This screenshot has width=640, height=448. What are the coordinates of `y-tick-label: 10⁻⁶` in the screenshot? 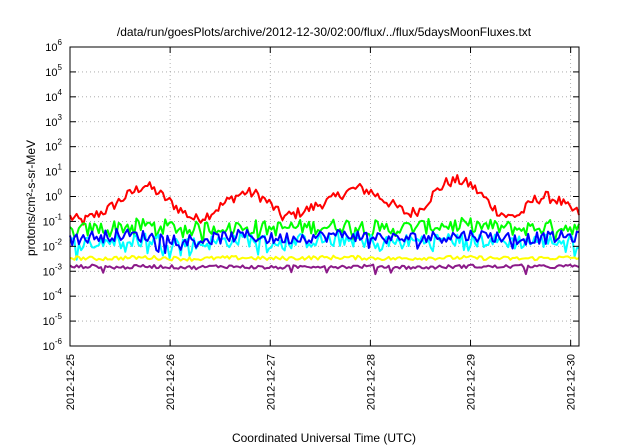 It's located at (53, 345).